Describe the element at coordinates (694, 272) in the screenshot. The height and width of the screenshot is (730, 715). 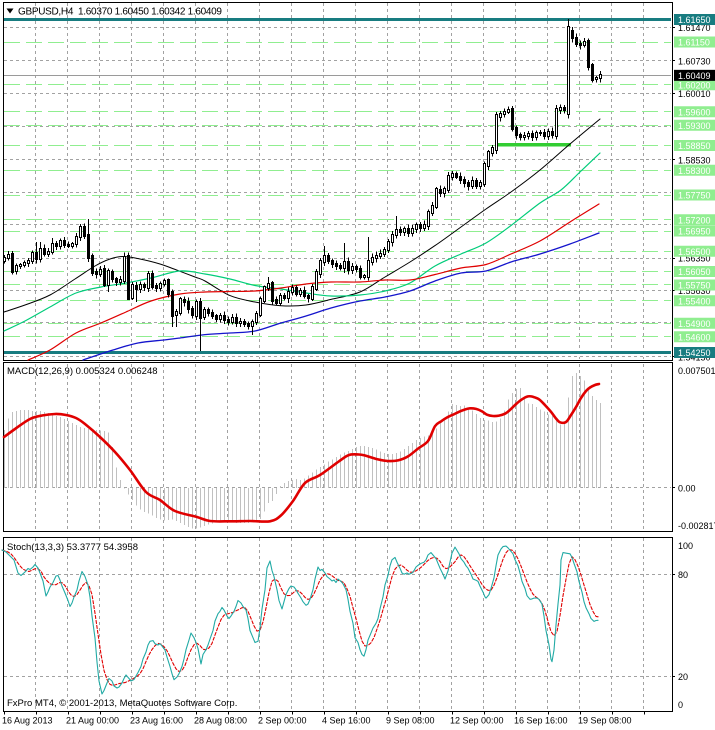
I see `svg-text: 1.56050` at that location.